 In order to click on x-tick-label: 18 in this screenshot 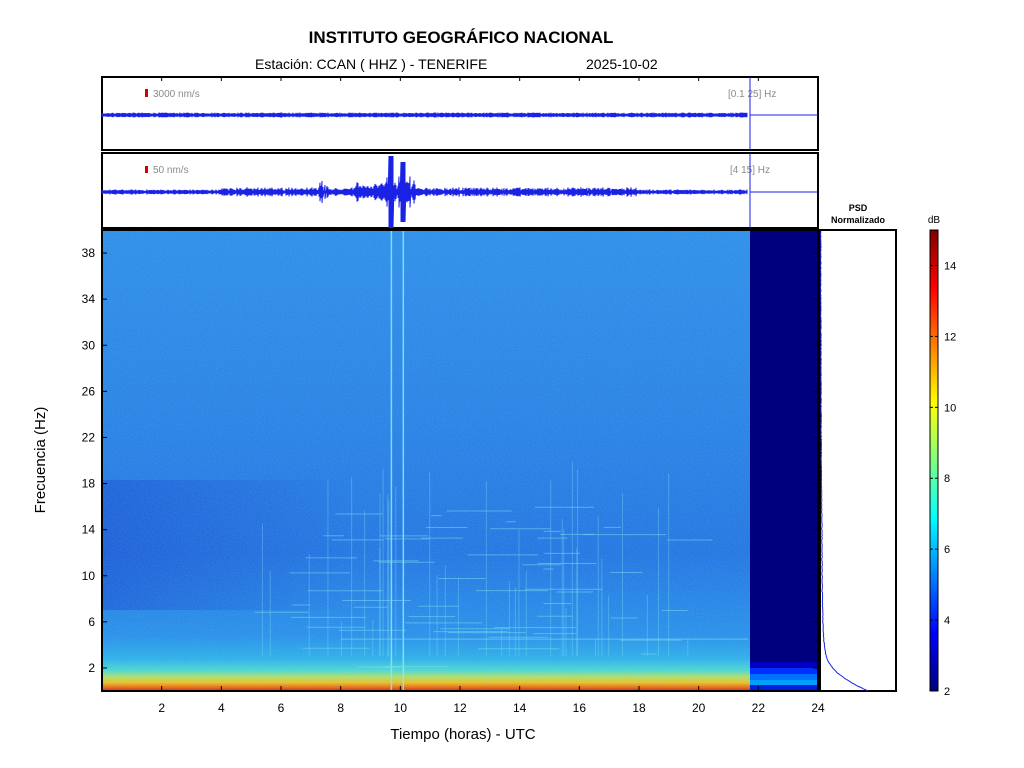, I will do `click(639, 708)`.